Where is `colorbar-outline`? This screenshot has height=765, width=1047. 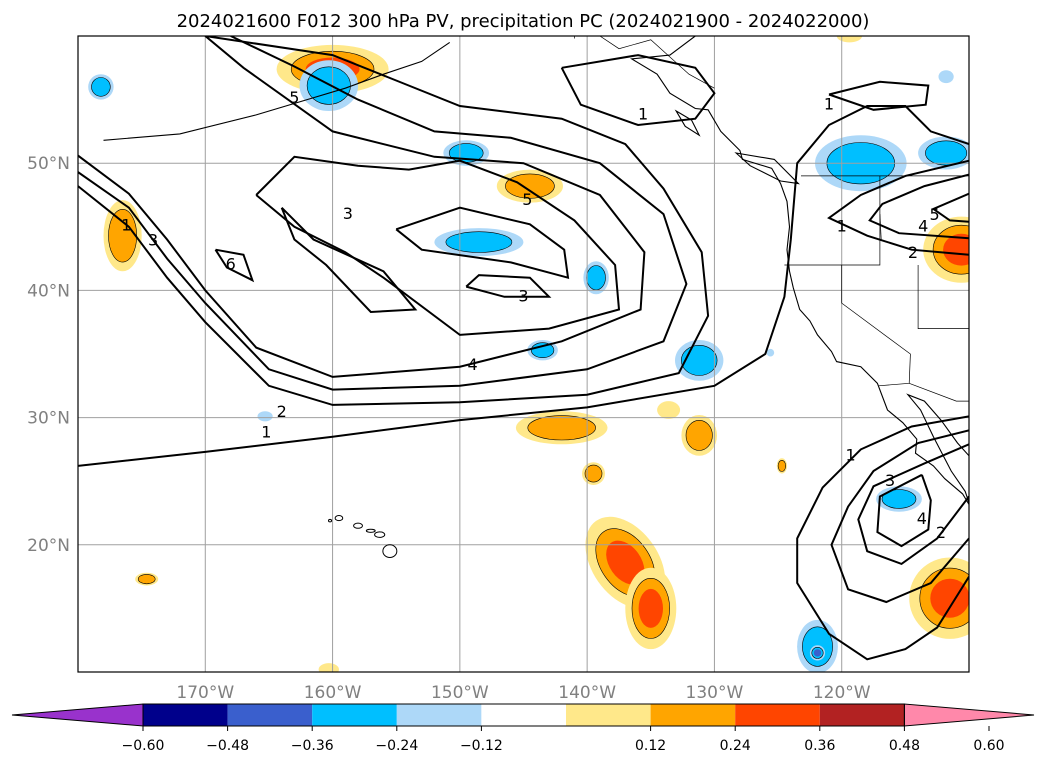
colorbar-outline is located at coordinates (523, 715).